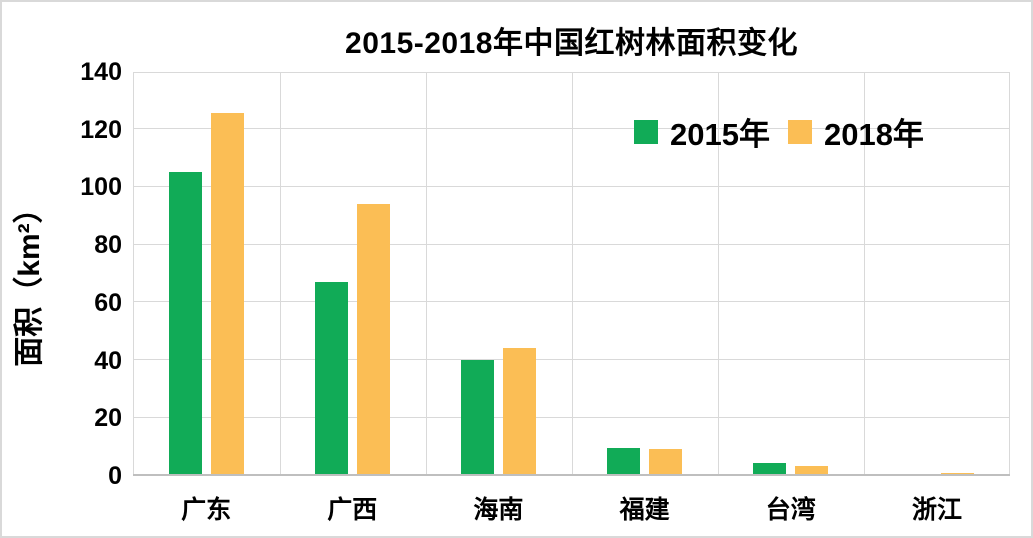 The width and height of the screenshot is (1033, 538). Describe the element at coordinates (644, 274) in the screenshot. I see `bar-group-福建` at that location.